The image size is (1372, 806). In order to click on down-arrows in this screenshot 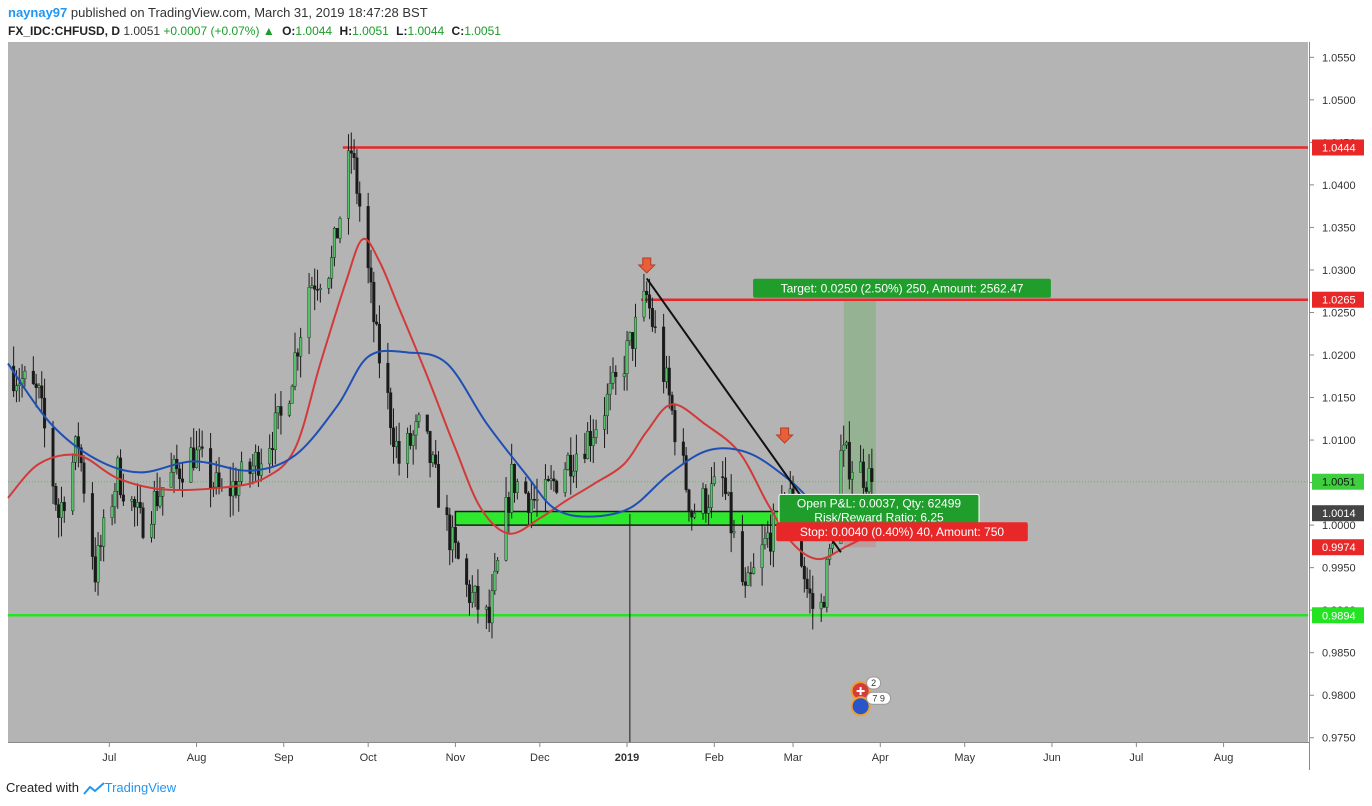, I will do `click(715, 350)`.